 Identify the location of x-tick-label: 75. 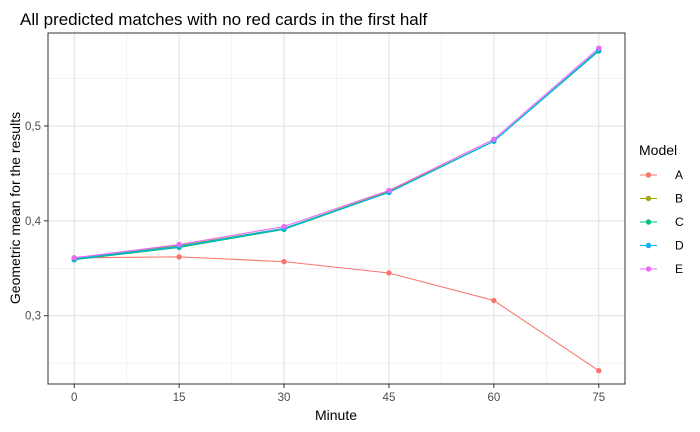
(598, 398).